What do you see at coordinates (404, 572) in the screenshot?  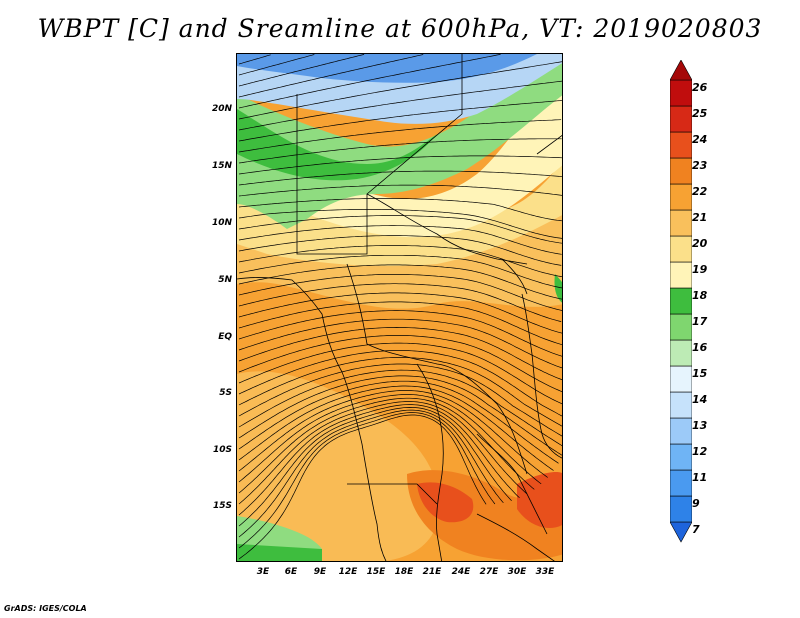 I see `lon-label-18e: 18E` at bounding box center [404, 572].